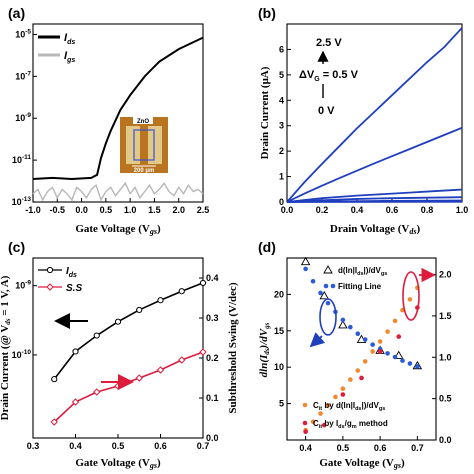  I want to click on inset-title: ZnO, so click(143, 122).